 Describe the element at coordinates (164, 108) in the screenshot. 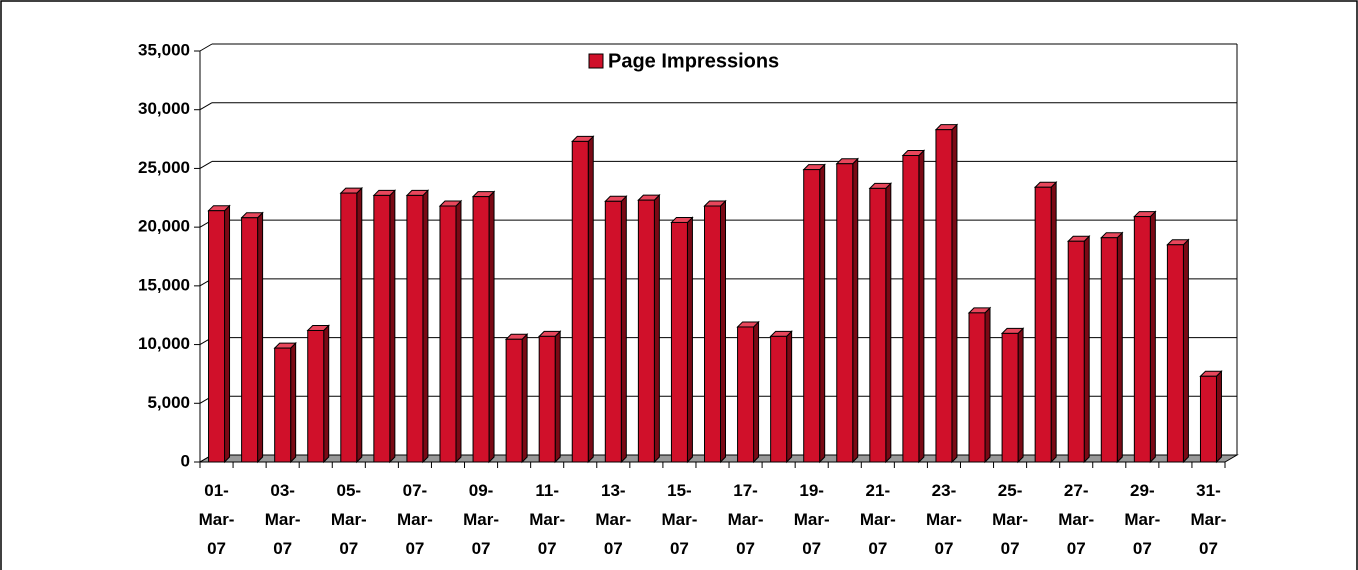

I see `y-tick-label: 30,000` at that location.